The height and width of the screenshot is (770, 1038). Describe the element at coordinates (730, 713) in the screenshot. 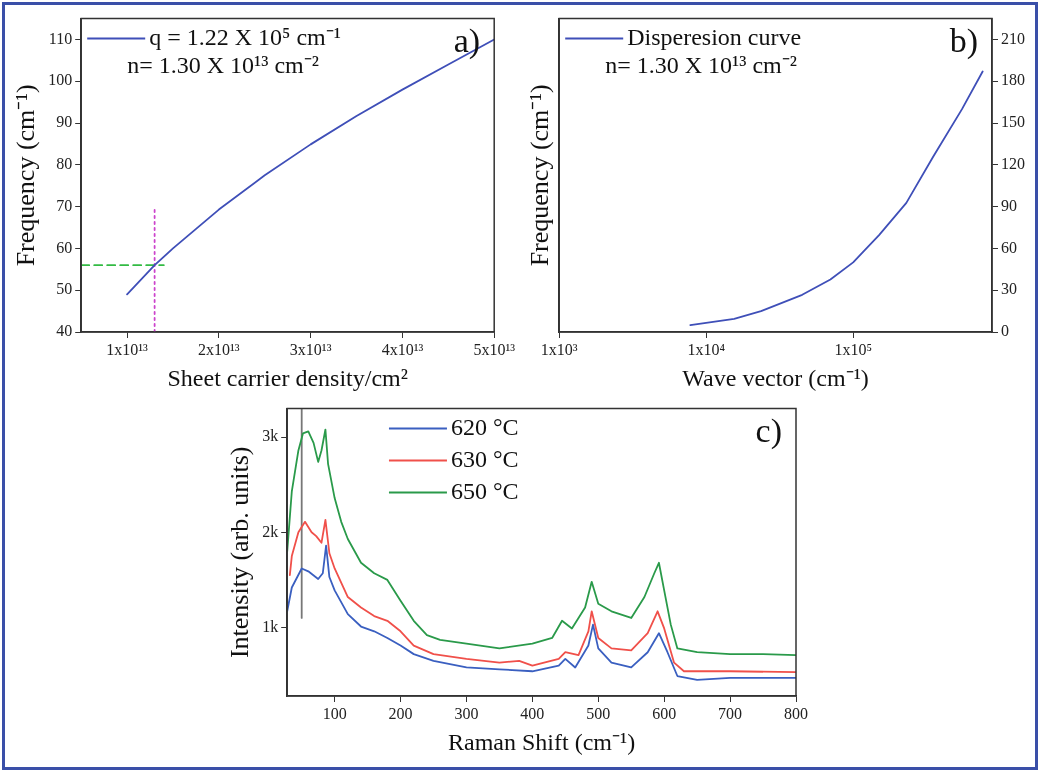

I see `x-tick-label: 700` at that location.